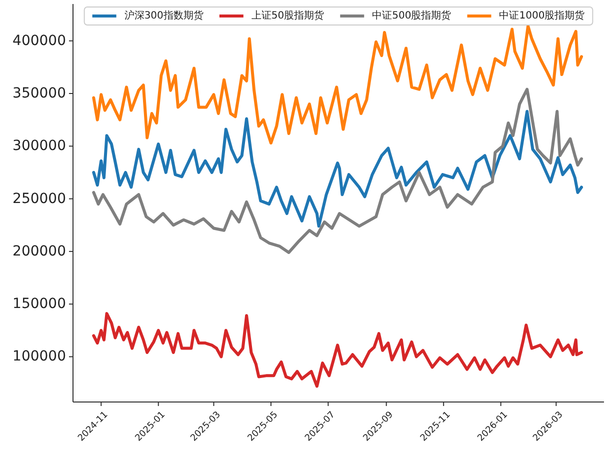 The image size is (608, 452). Describe the element at coordinates (39, 356) in the screenshot. I see `y-tick-label: 100000` at that location.